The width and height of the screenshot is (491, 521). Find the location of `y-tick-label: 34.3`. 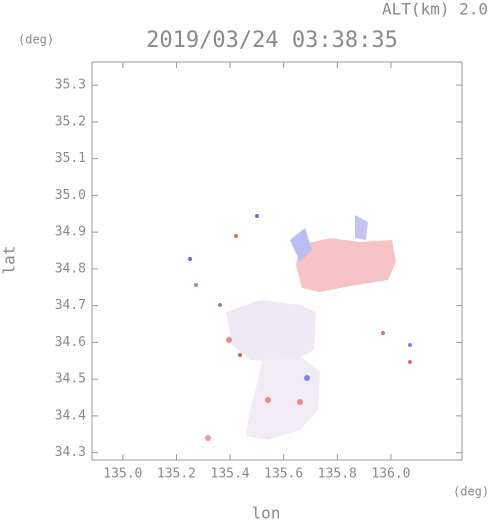

y-tick-label: 34.3 is located at coordinates (70, 452).